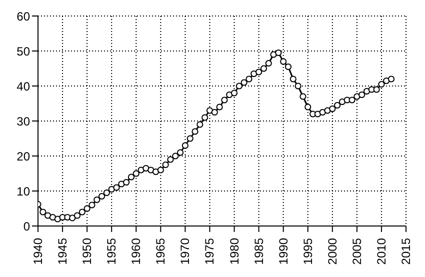 This screenshot has width=425, height=277. Describe the element at coordinates (185, 251) in the screenshot. I see `x-tick-label: 1970` at that location.